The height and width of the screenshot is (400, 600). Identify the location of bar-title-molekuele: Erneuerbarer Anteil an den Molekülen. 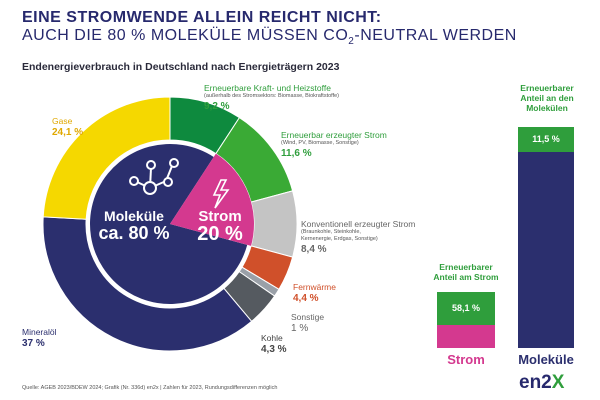
(547, 98).